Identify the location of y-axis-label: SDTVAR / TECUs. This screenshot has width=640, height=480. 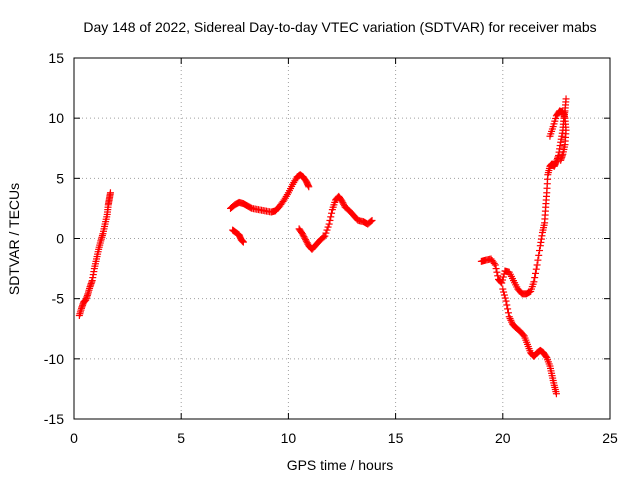
(14, 239).